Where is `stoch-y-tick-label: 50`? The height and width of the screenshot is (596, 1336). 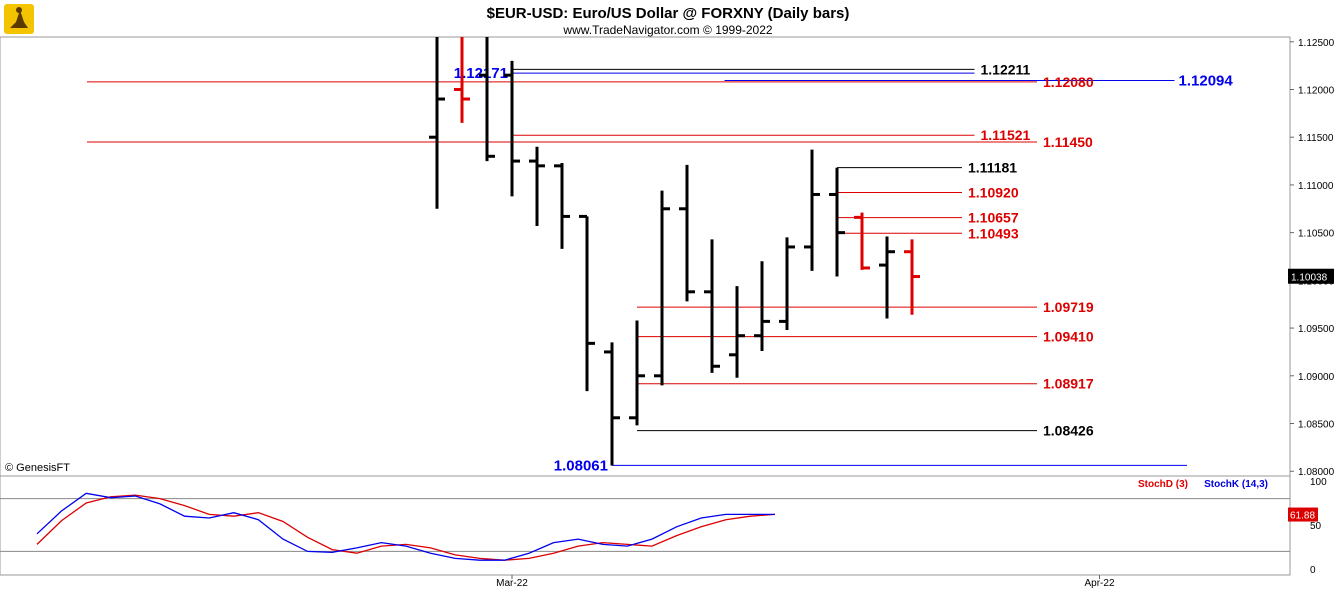
stoch-y-tick-label: 50 is located at coordinates (1316, 526).